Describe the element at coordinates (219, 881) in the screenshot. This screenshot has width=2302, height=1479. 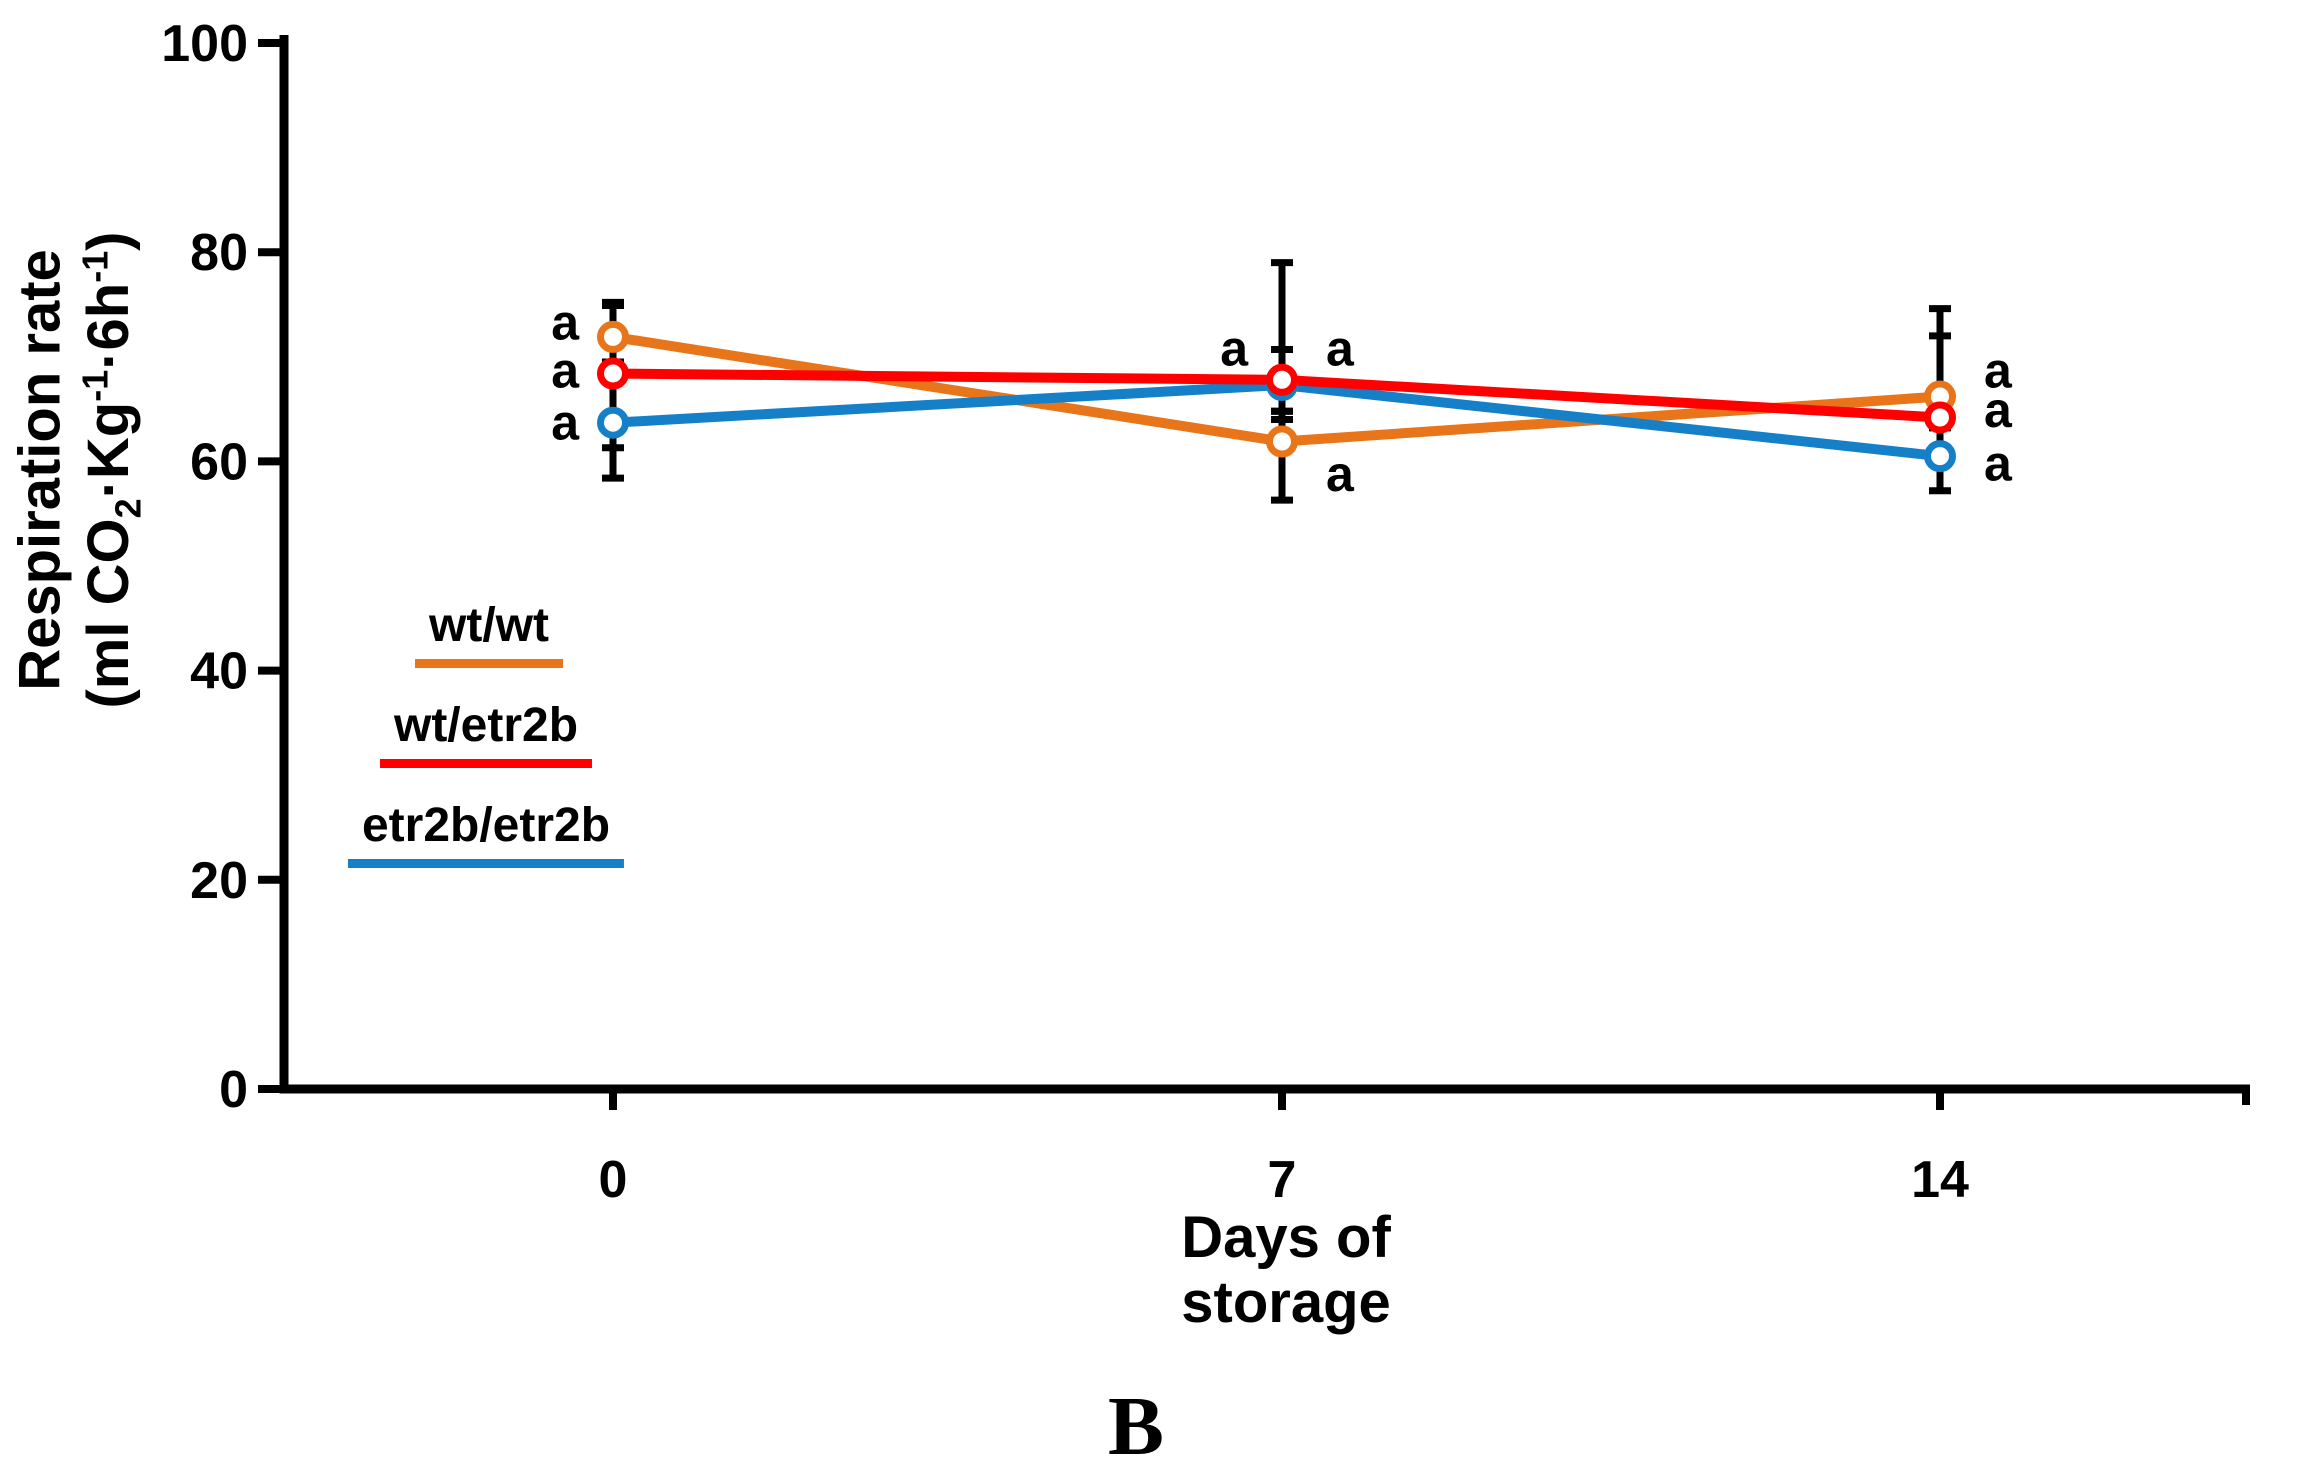
I see `y-axis-tick-label: 20` at that location.